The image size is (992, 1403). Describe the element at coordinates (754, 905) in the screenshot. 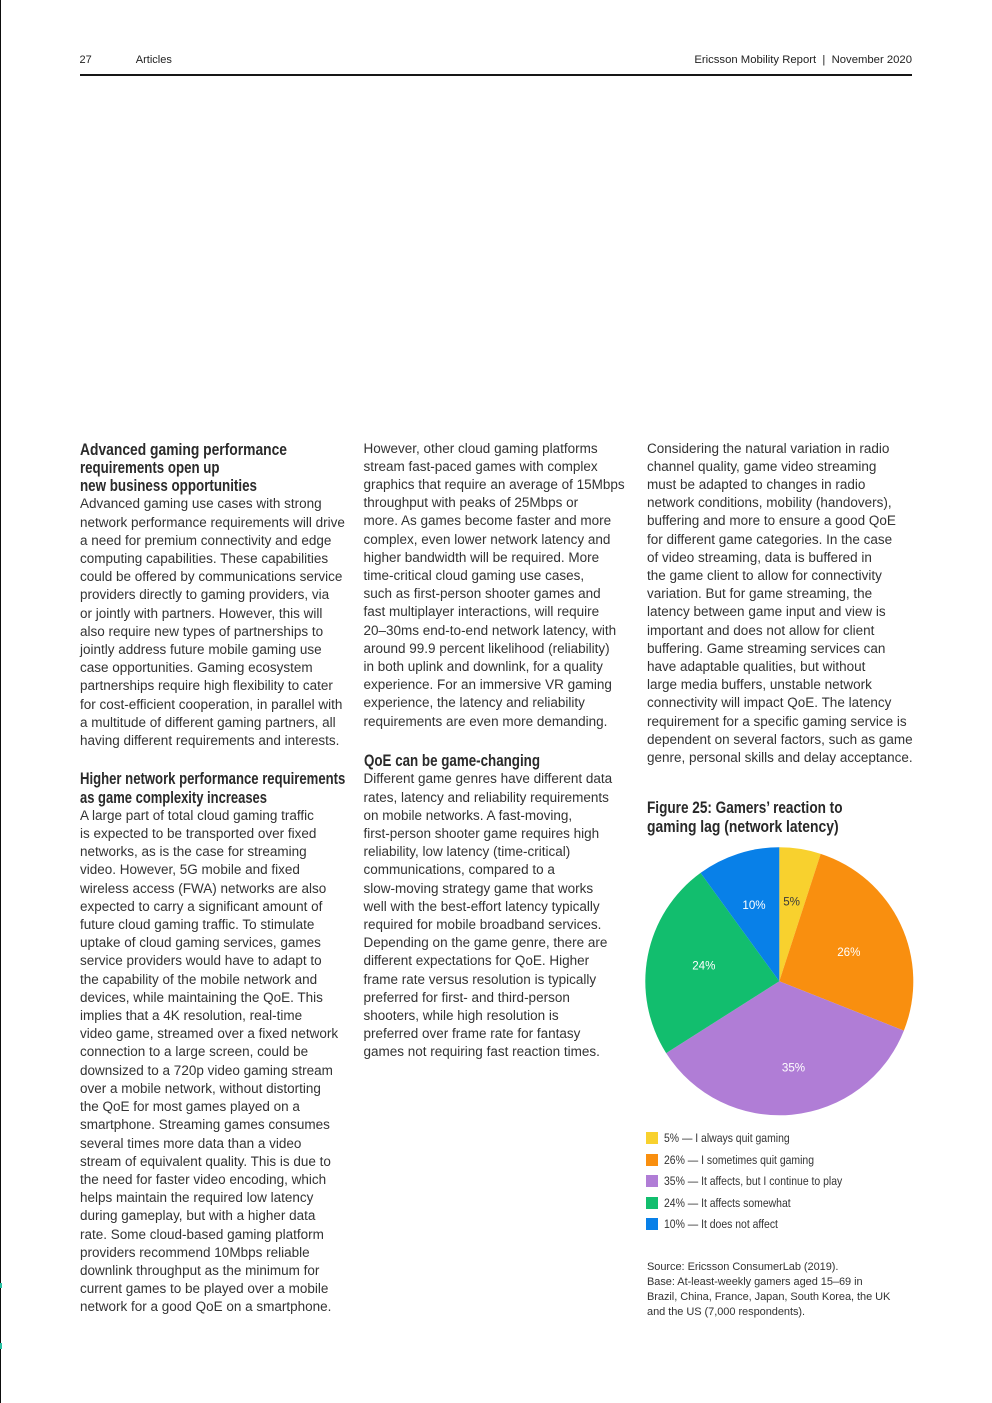

I see `svg-text: 10%` at that location.